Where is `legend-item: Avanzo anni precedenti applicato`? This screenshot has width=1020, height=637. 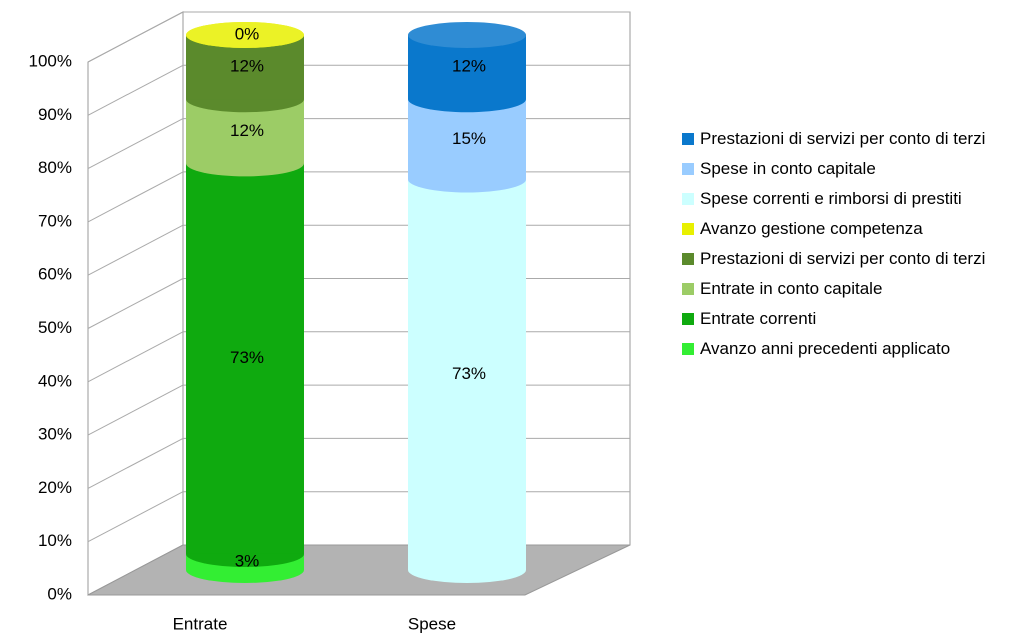
legend-item: Avanzo anni precedenti applicato is located at coordinates (847, 349).